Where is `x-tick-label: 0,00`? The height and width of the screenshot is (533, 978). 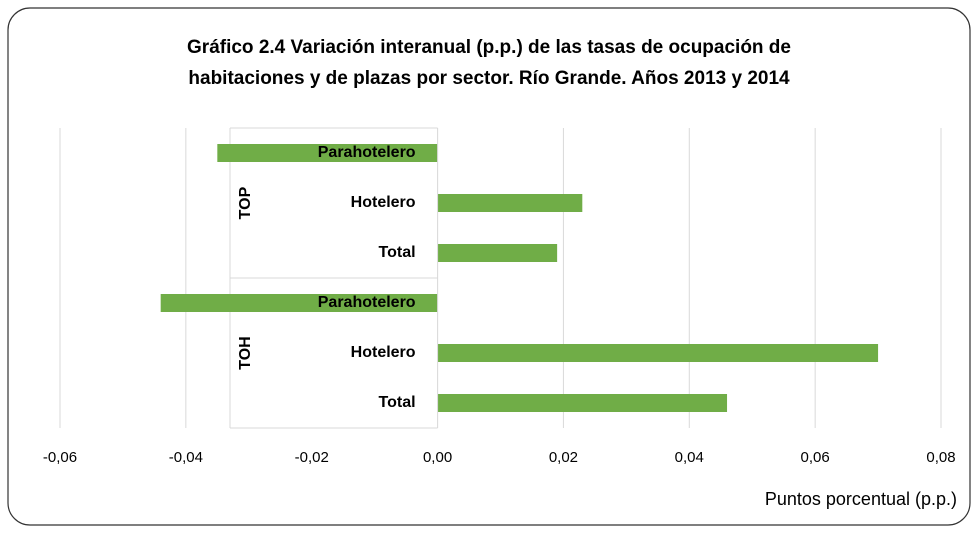
x-tick-label: 0,00 is located at coordinates (437, 457).